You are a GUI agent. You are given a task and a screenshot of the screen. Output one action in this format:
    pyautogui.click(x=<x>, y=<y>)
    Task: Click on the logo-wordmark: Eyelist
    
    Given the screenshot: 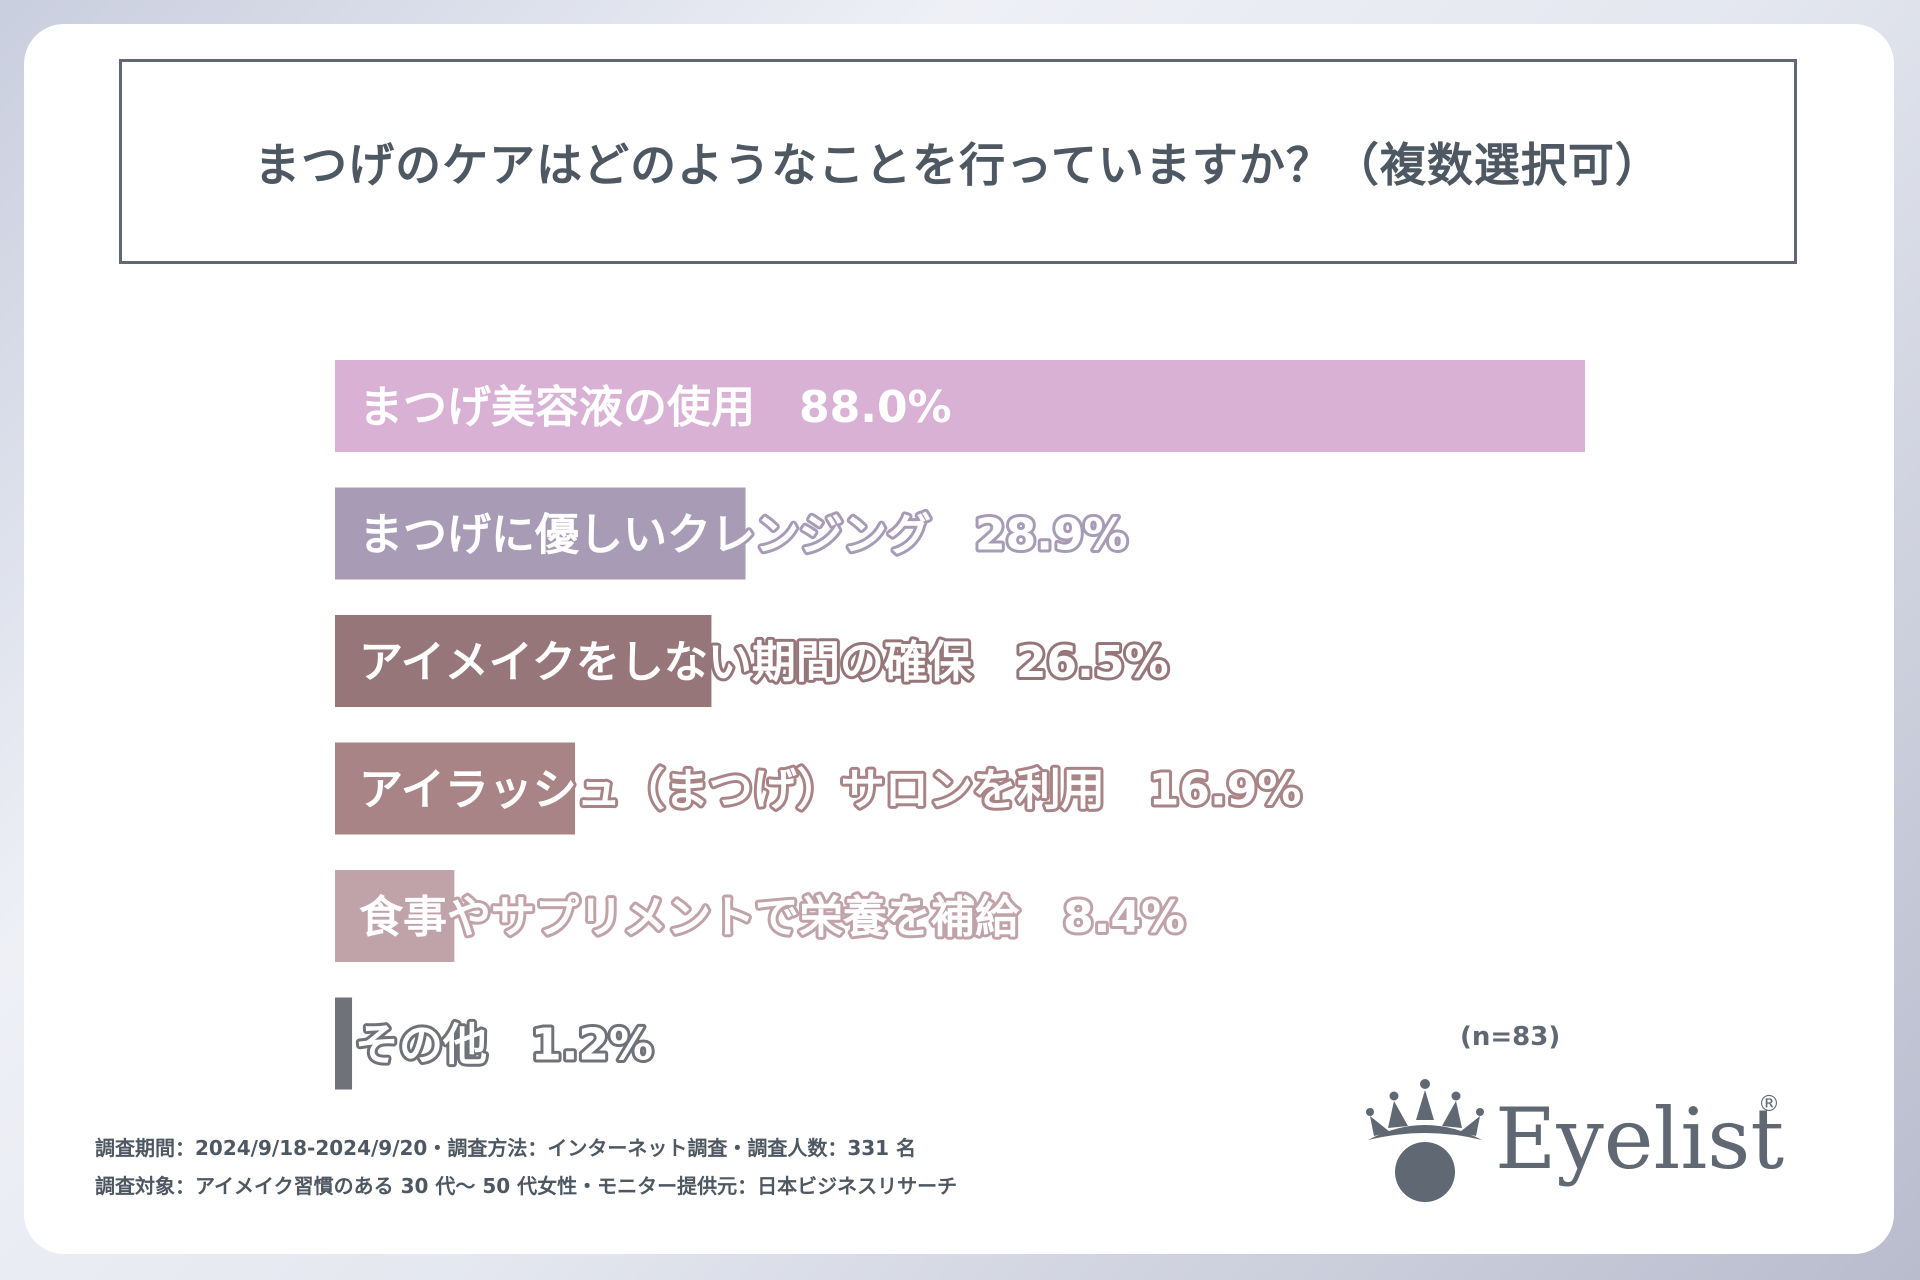 What is the action you would take?
    pyautogui.click(x=1640, y=1139)
    